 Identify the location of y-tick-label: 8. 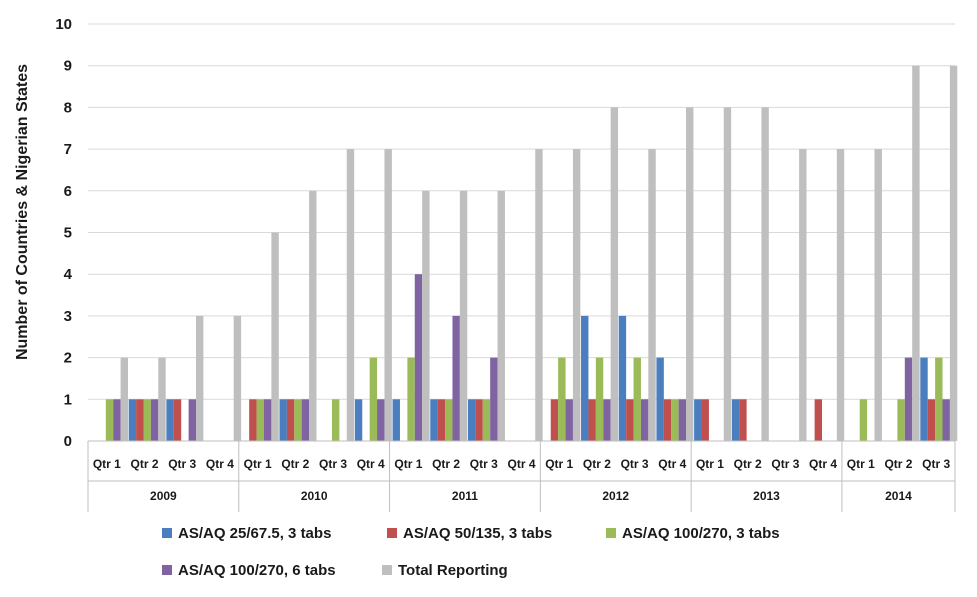
(68, 107).